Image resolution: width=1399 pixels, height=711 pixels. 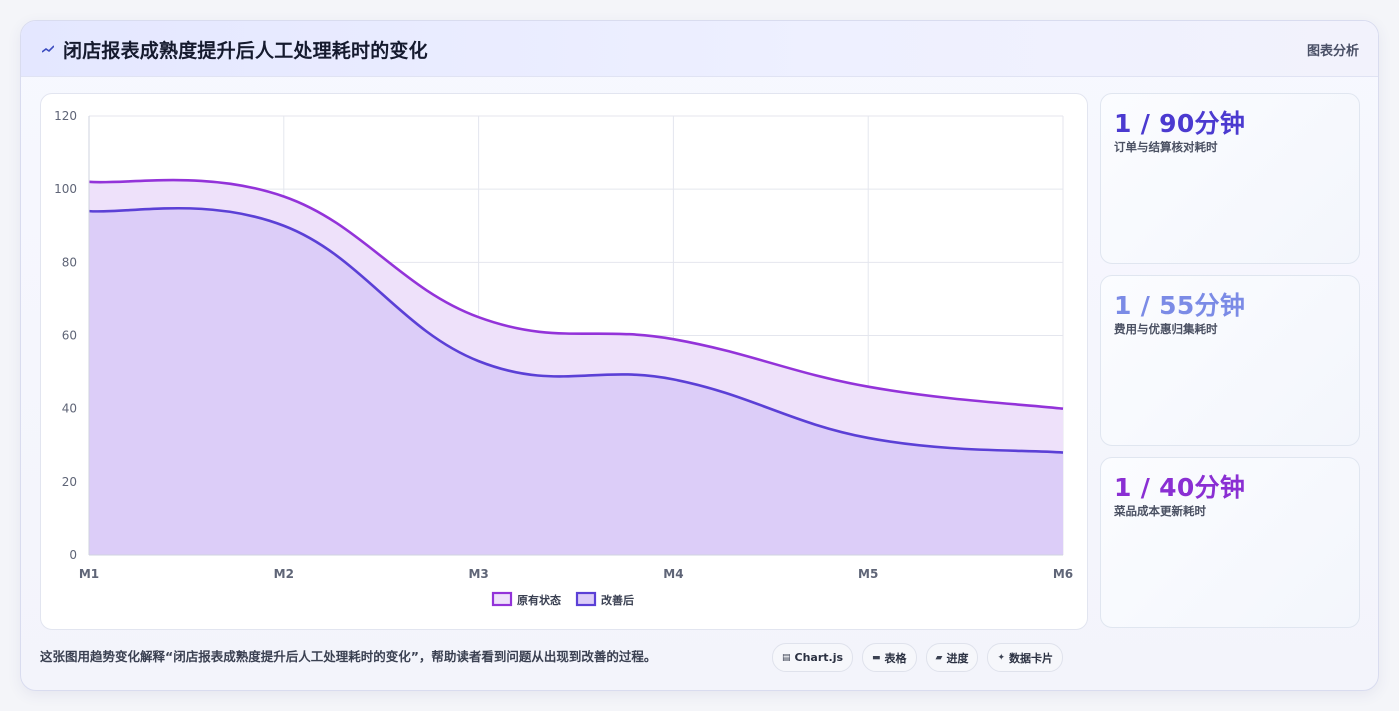 I want to click on legend-item-0: 原有状态, so click(x=526, y=599).